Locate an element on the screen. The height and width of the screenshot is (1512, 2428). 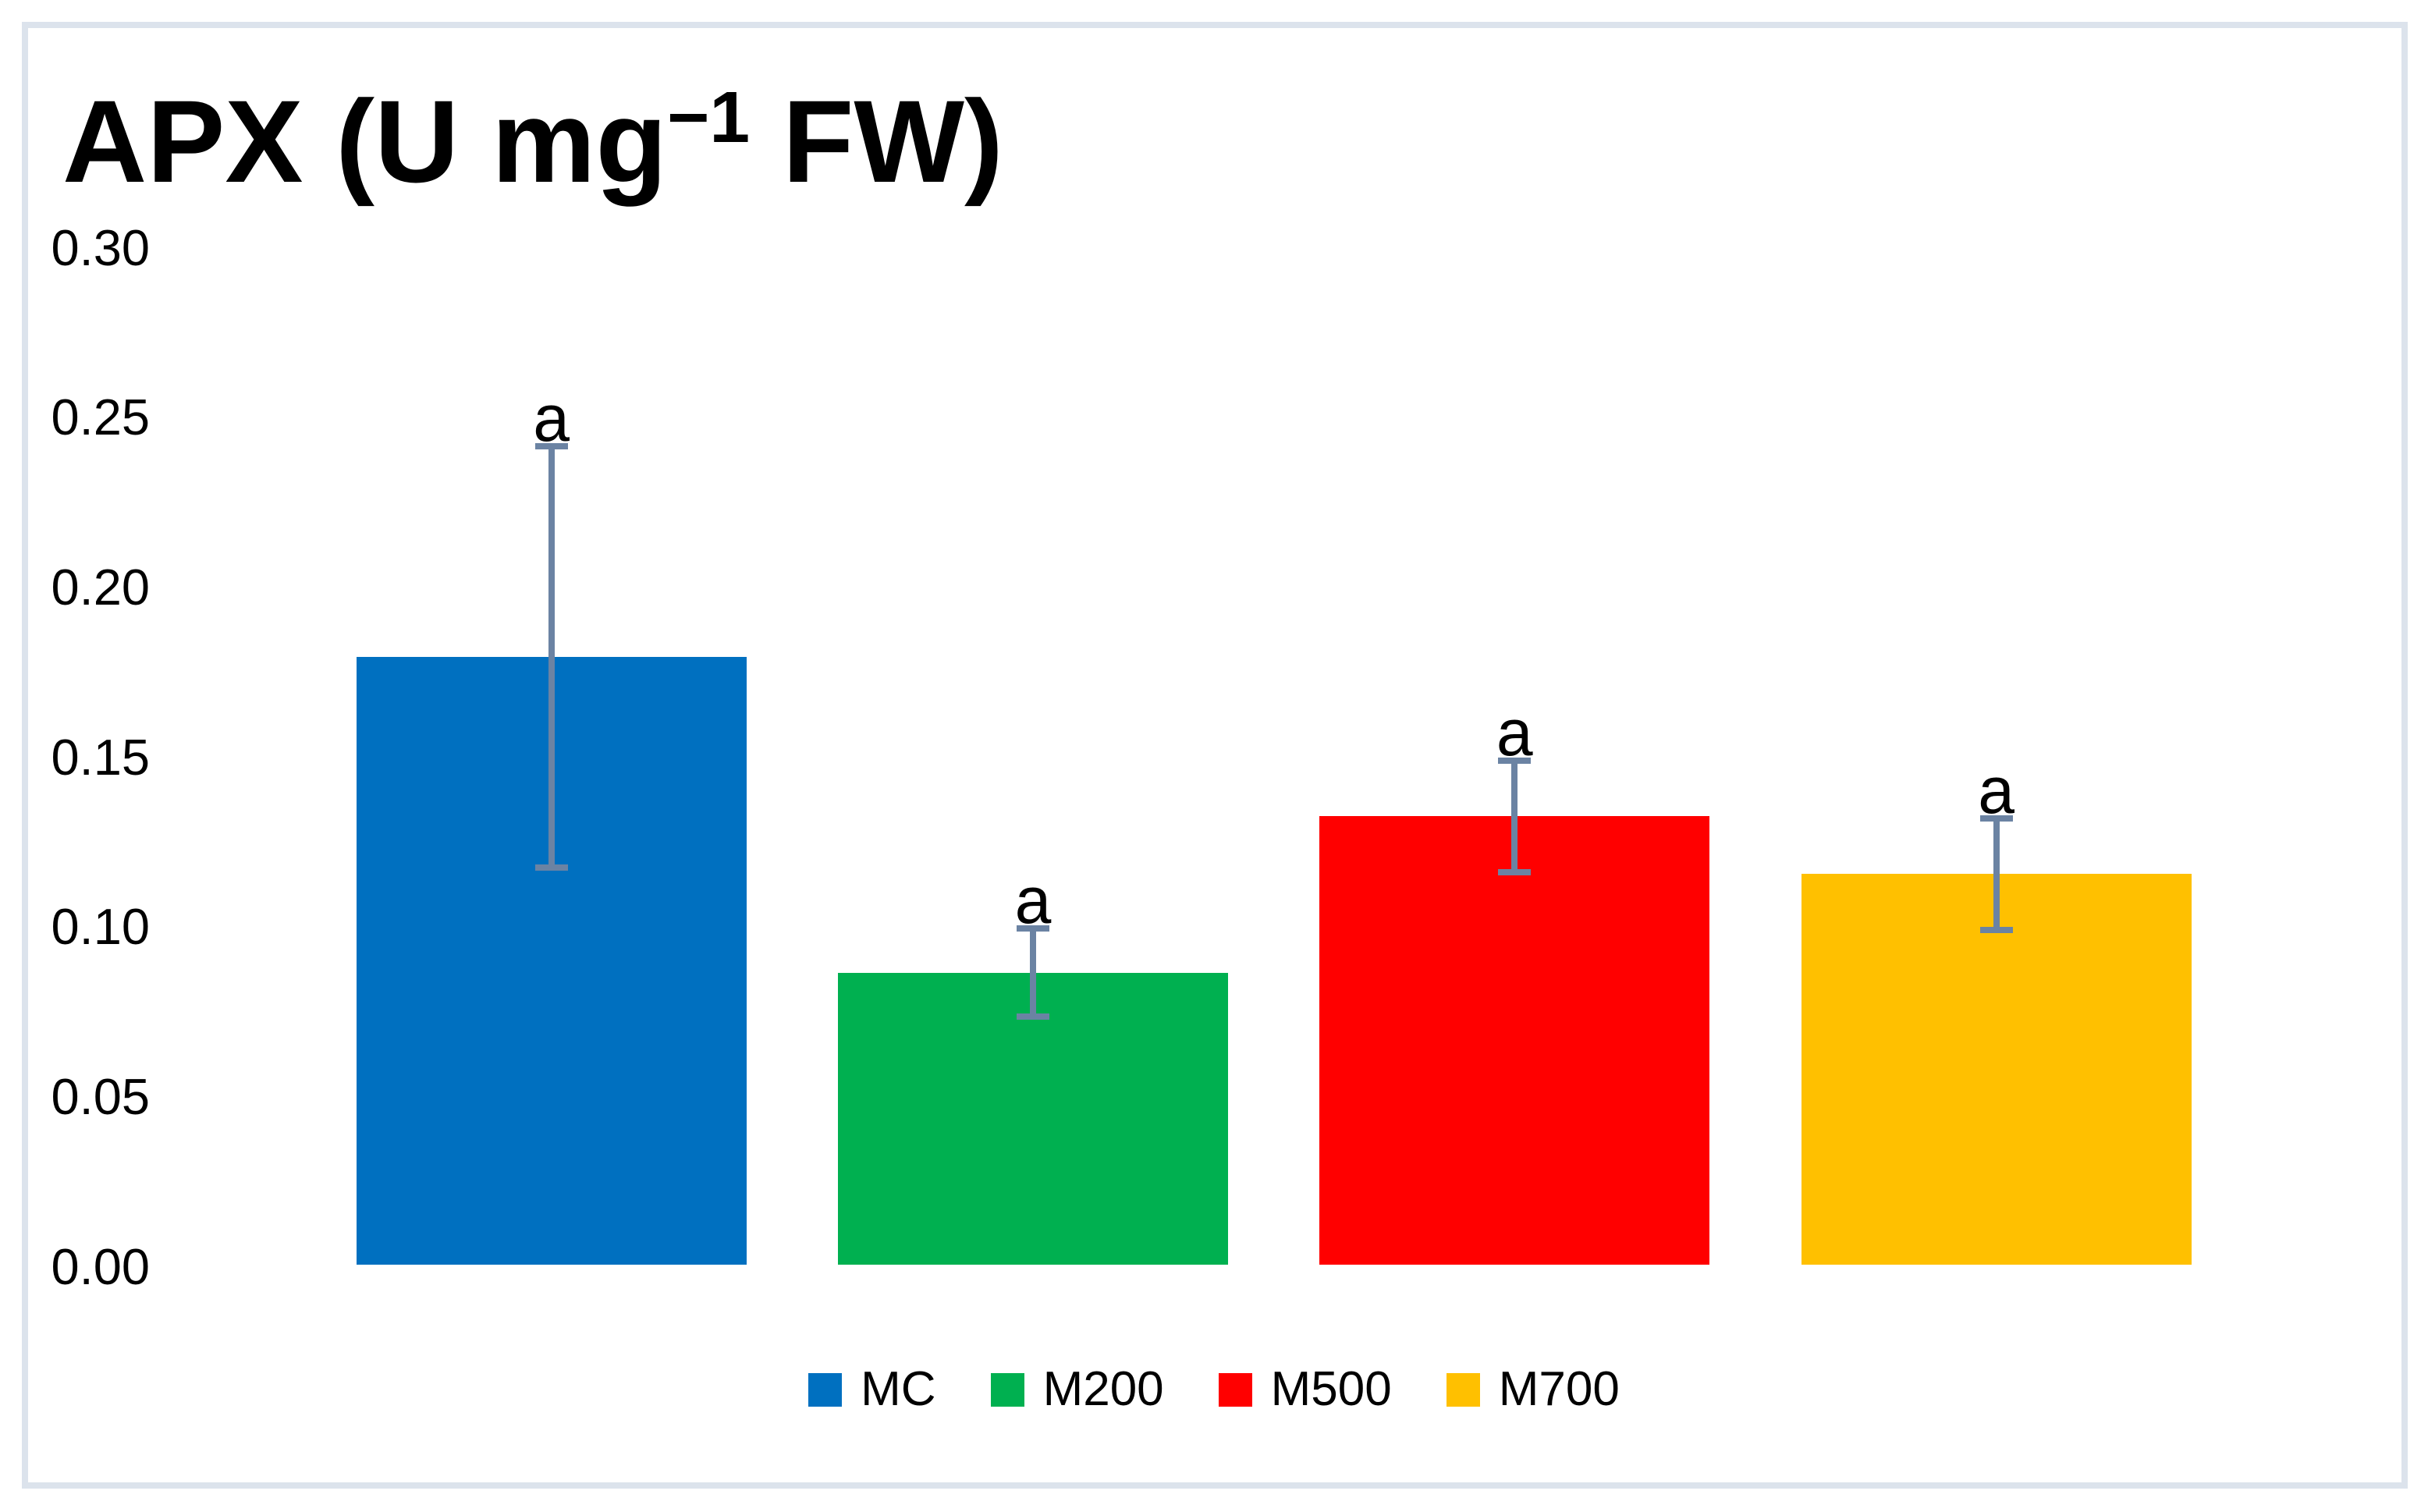
chart-title: APX (U mg−1 FW) is located at coordinates (532, 141).